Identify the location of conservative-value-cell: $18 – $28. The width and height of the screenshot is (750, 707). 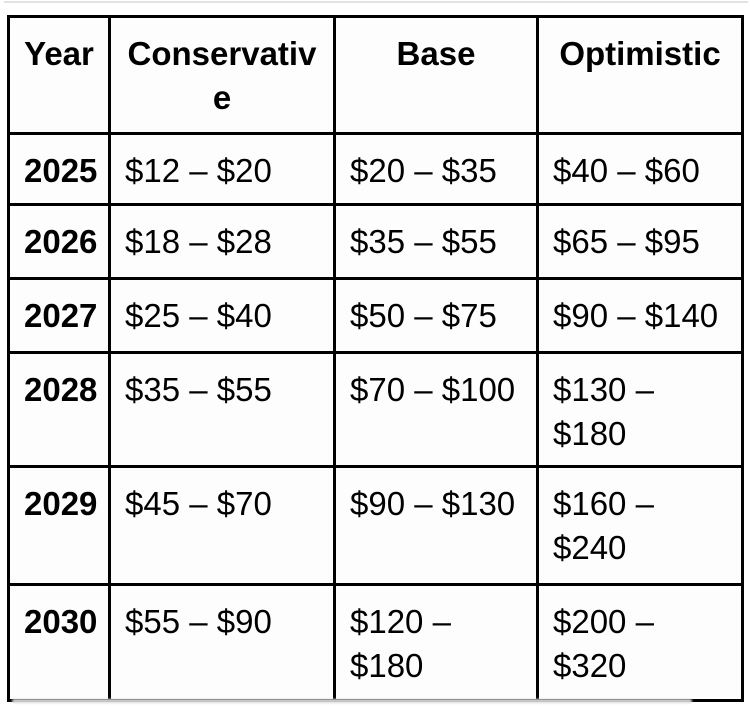
(222, 241).